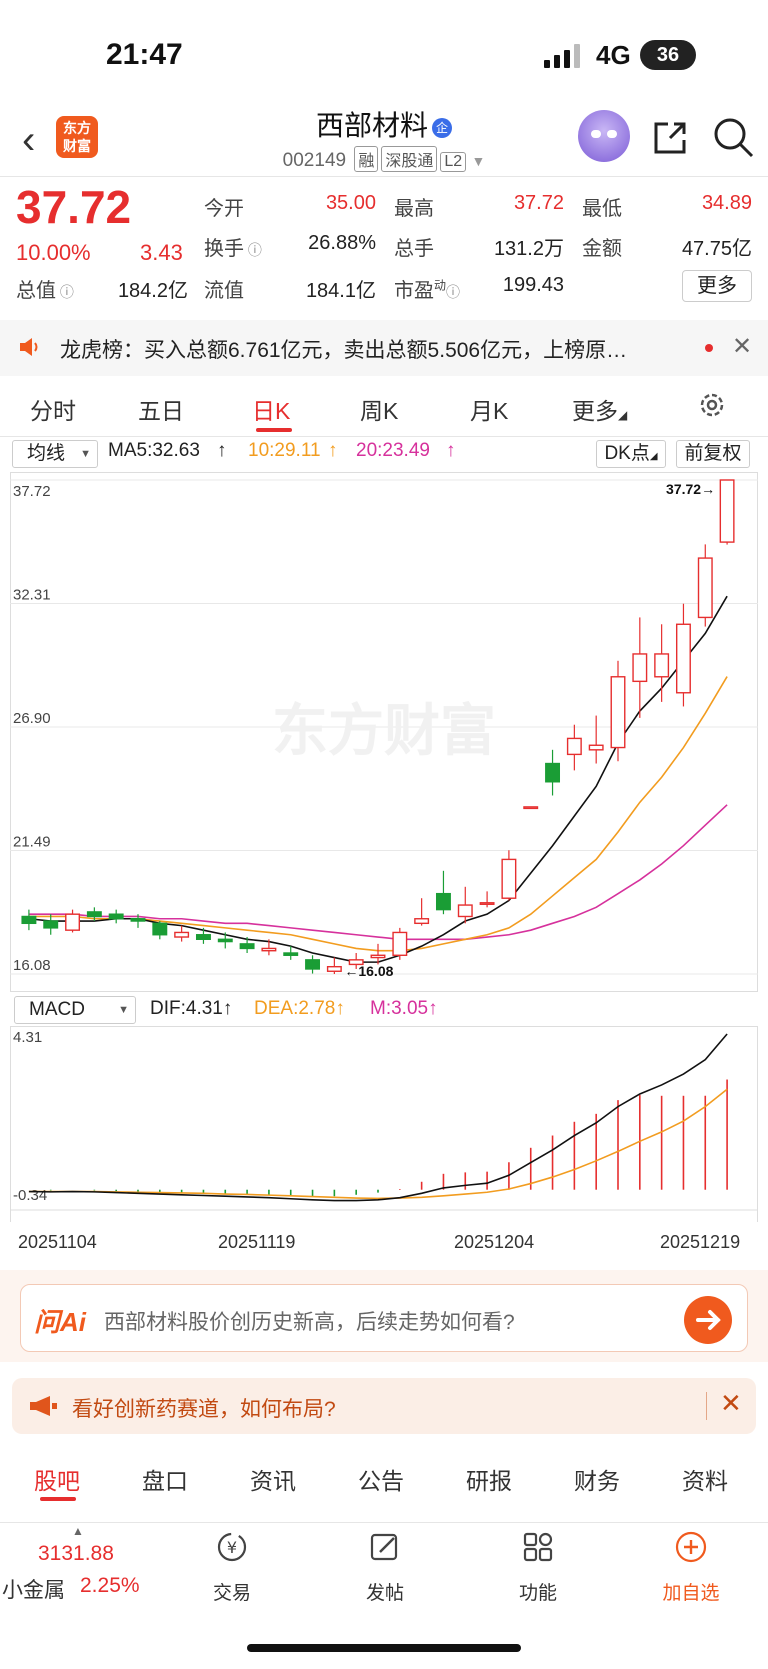  I want to click on signal-icon, so click(562, 56).